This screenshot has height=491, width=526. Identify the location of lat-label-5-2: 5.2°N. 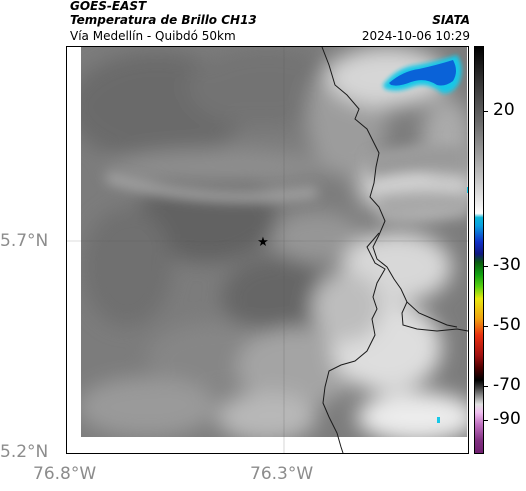
(24, 452).